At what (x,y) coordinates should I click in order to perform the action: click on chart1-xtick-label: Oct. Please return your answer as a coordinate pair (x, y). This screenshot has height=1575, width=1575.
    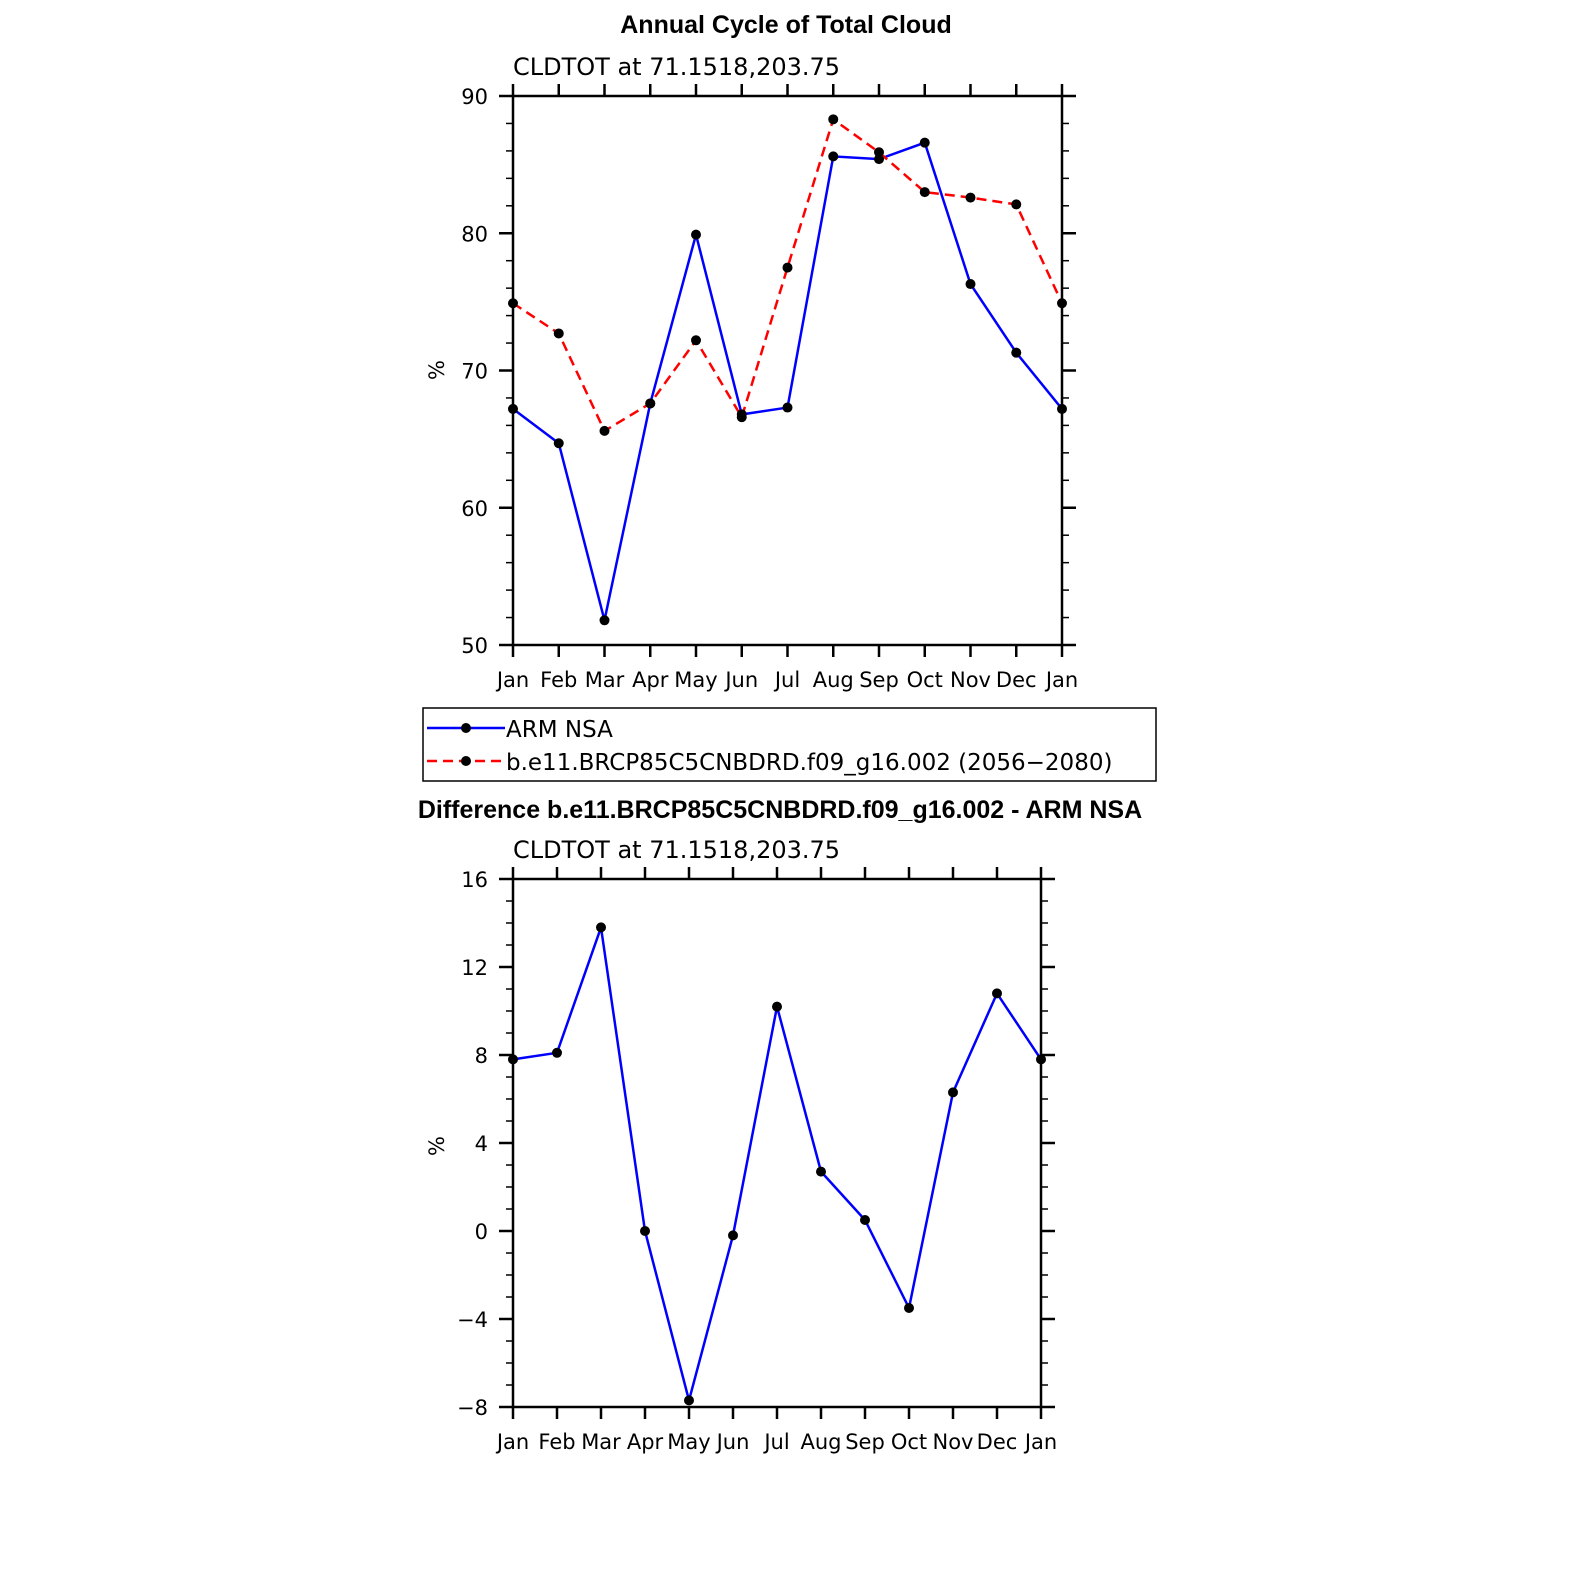
    Looking at the image, I should click on (925, 680).